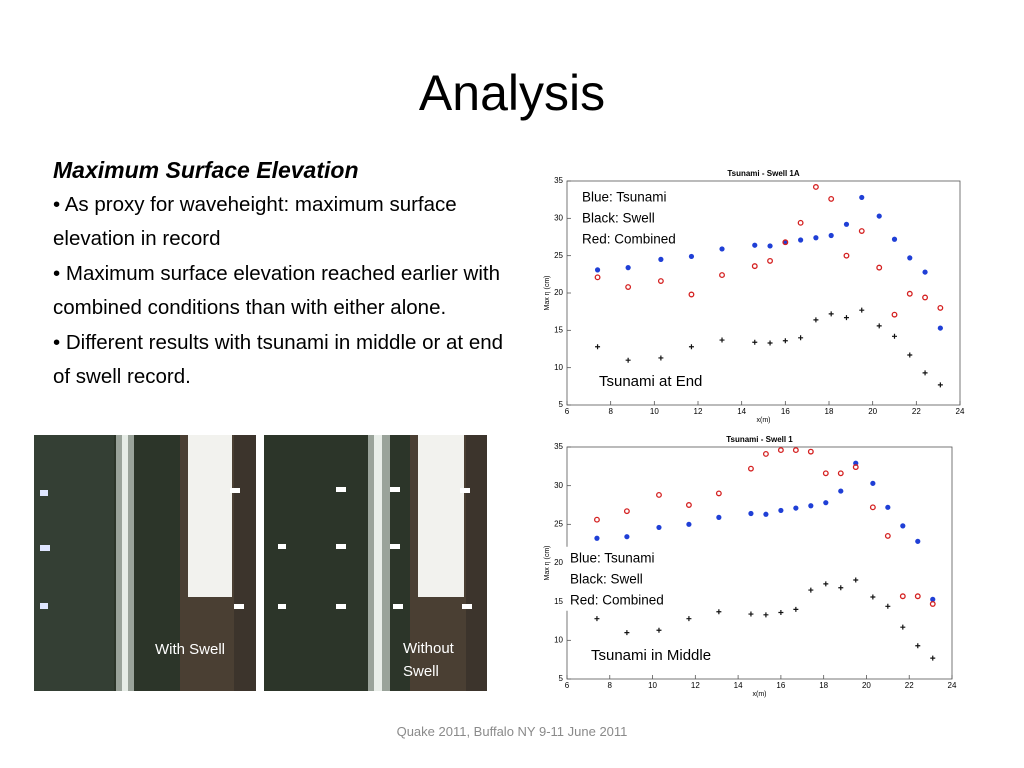 The width and height of the screenshot is (1024, 768). Describe the element at coordinates (567, 685) in the screenshot. I see `x-tick-label: 6` at that location.